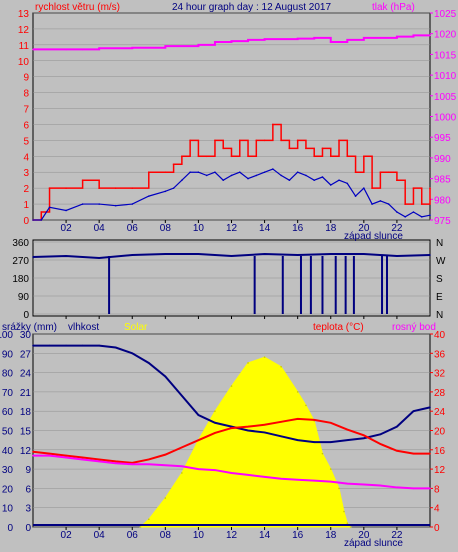 This screenshot has width=458, height=552. What do you see at coordinates (445, 118) in the screenshot?
I see `pressure-tick-label: 1000` at bounding box center [445, 118].